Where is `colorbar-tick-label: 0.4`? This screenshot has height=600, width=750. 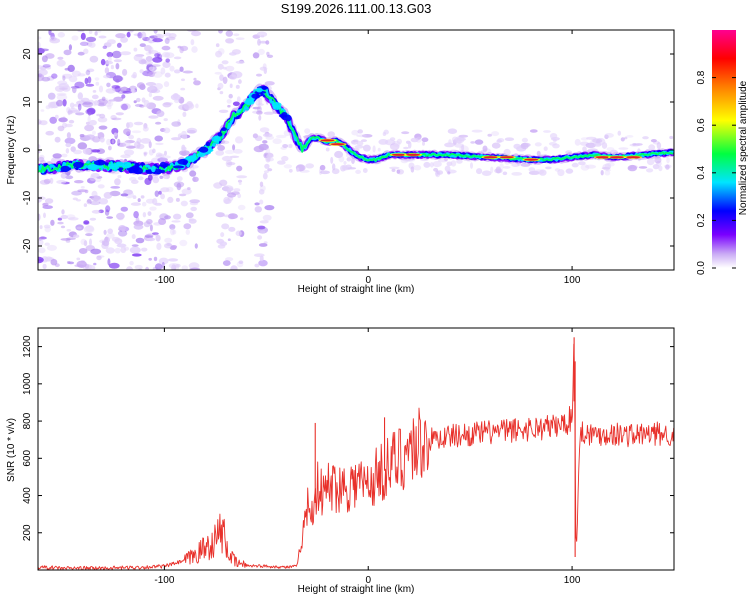 colorbar-tick-label: 0.4 is located at coordinates (701, 172).